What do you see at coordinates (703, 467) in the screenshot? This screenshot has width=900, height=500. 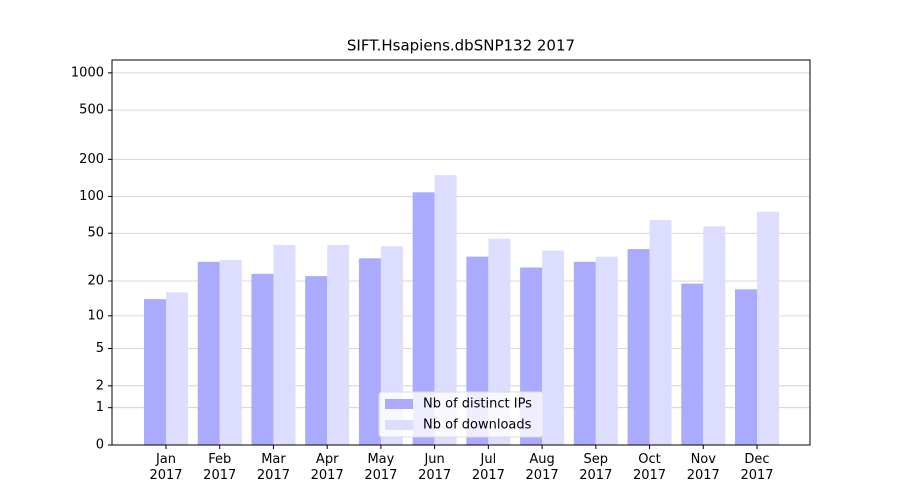 I see `x-tick-label: Nov 2017` at bounding box center [703, 467].